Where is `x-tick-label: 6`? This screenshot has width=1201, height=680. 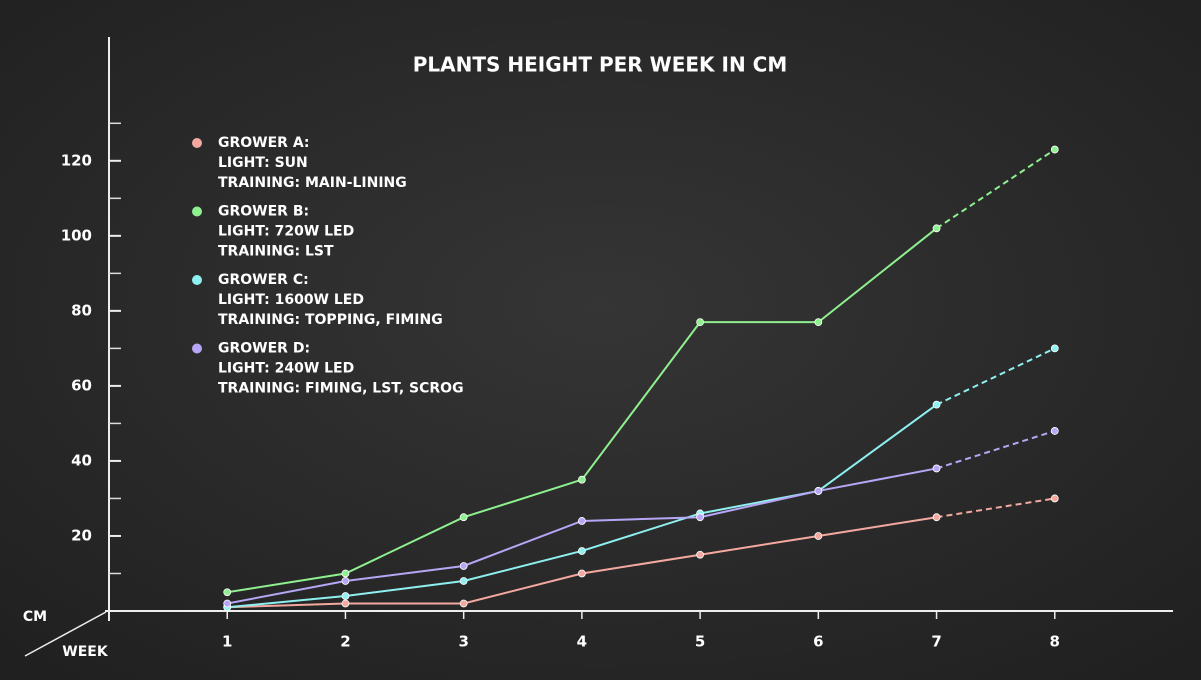
x-tick-label: 6 is located at coordinates (818, 642).